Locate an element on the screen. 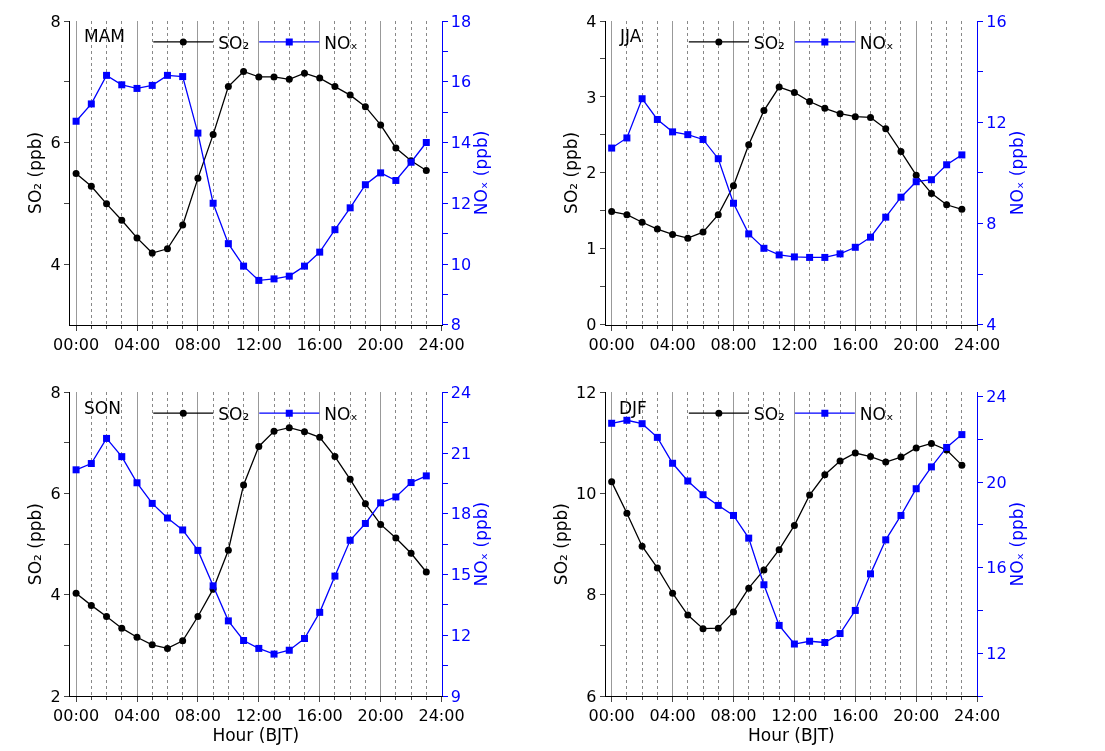 The height and width of the screenshot is (751, 1105). chart-title: MAM is located at coordinates (104, 36).